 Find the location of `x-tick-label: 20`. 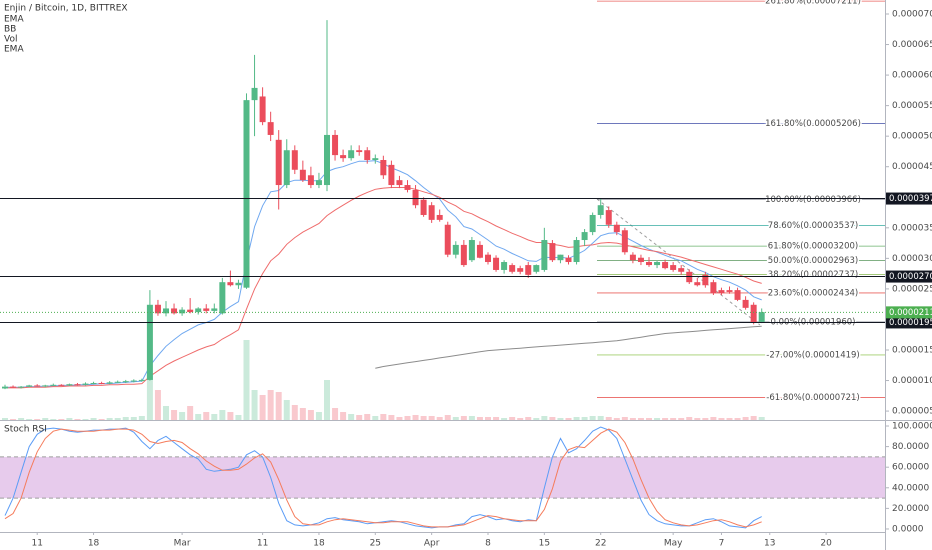

x-tick-label: 20 is located at coordinates (826, 544).